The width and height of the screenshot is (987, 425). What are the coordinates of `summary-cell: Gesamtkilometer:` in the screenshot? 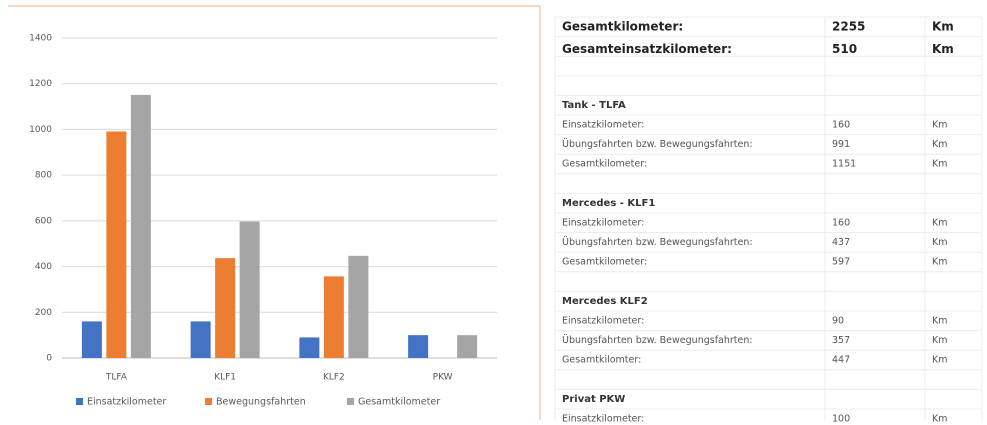 It's located at (622, 26).